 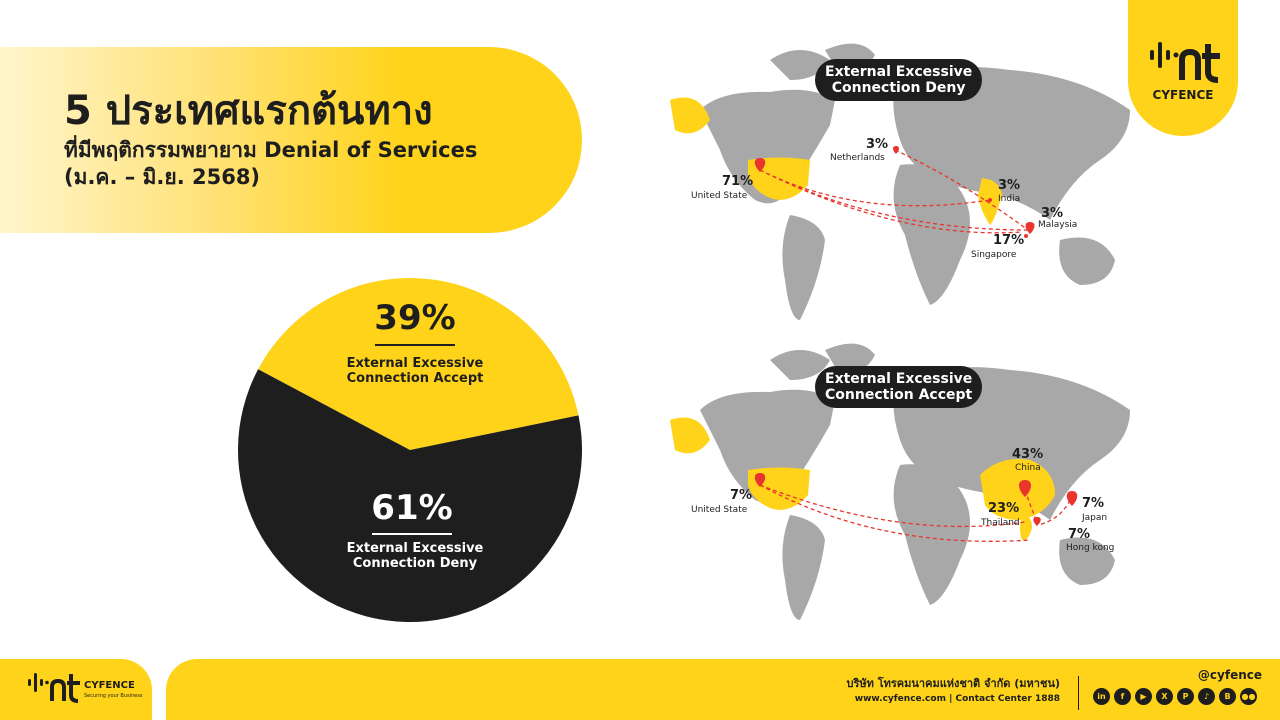 I want to click on china-highlight, so click(x=1017, y=489).